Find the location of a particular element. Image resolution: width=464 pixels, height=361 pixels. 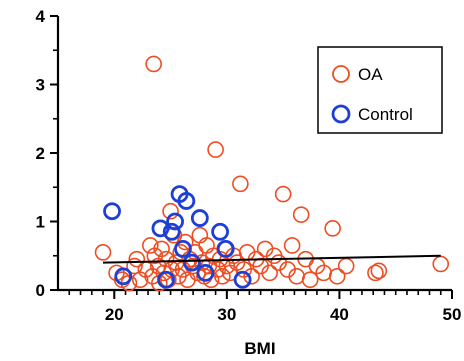

x-tick-label: 20 is located at coordinates (114, 314).